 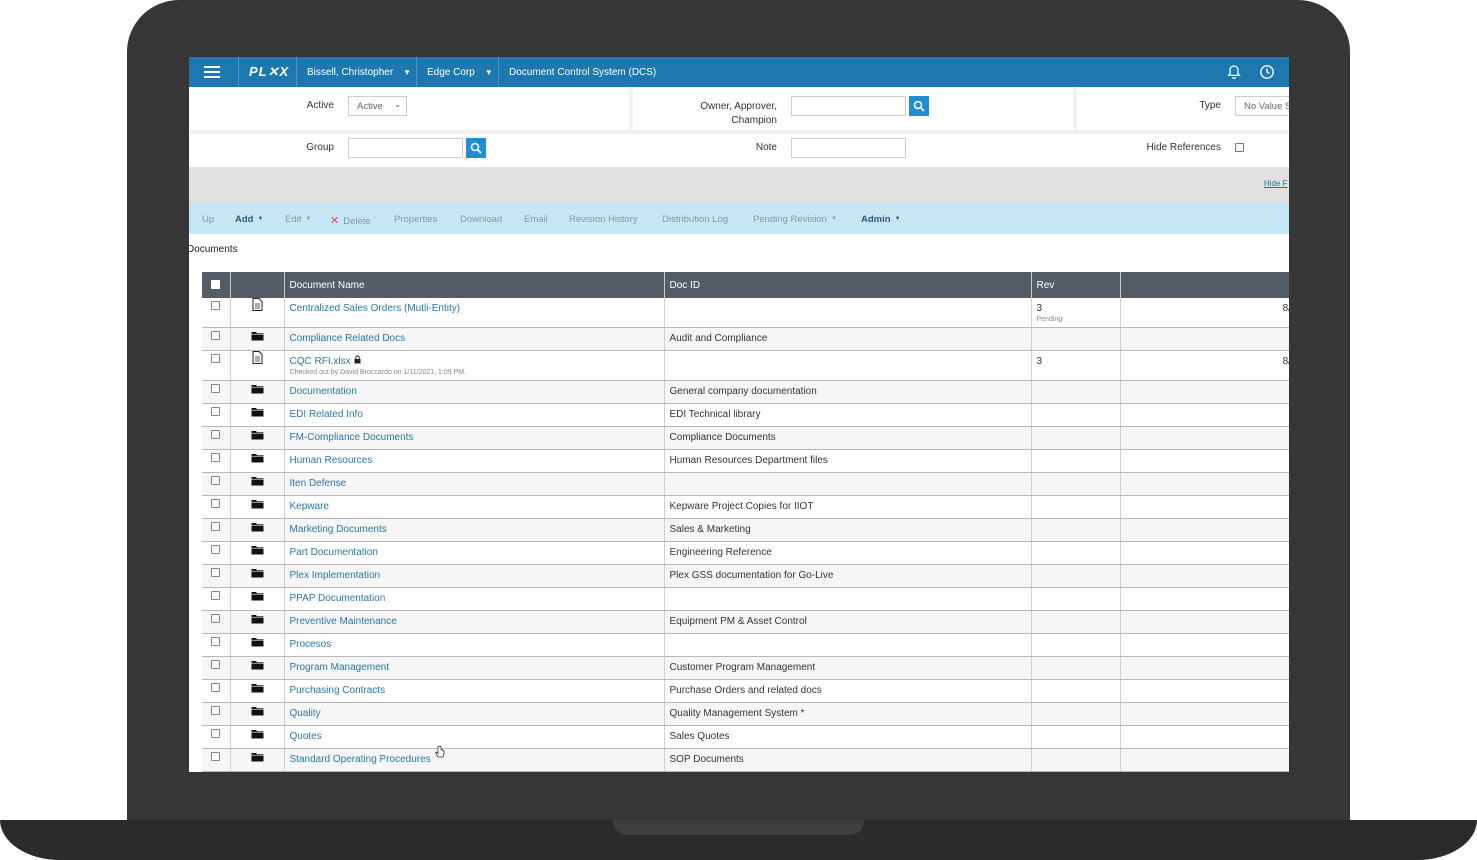 I want to click on document-name-link: Purchasing Contracts, so click(x=337, y=690).